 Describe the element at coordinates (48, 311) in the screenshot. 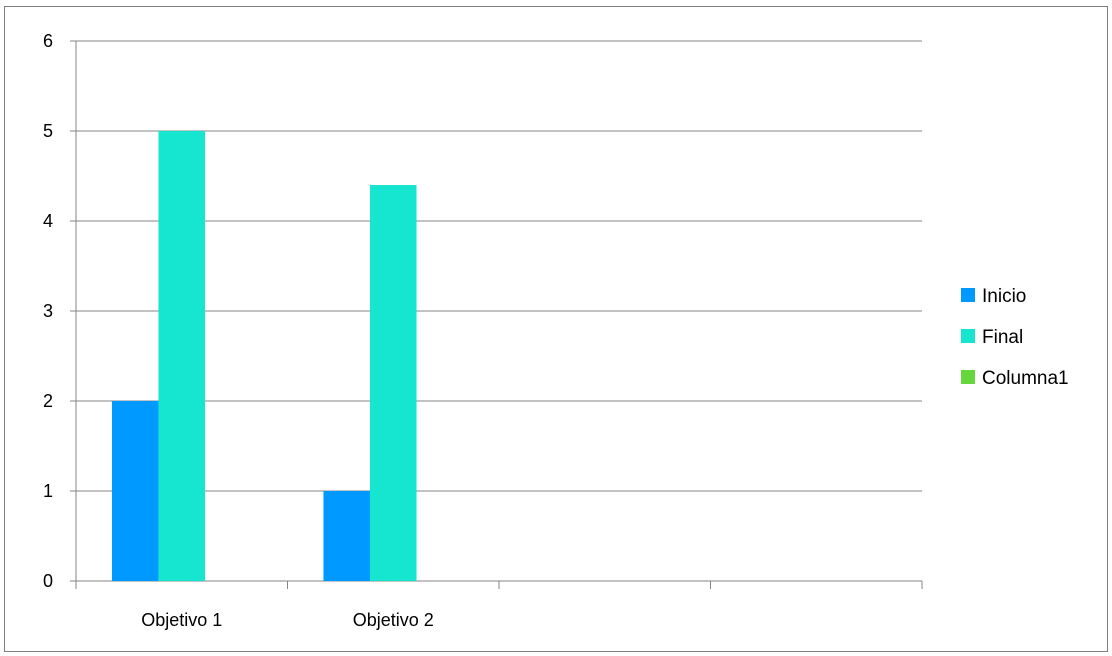

I see `y-tick-label-3: 3` at that location.